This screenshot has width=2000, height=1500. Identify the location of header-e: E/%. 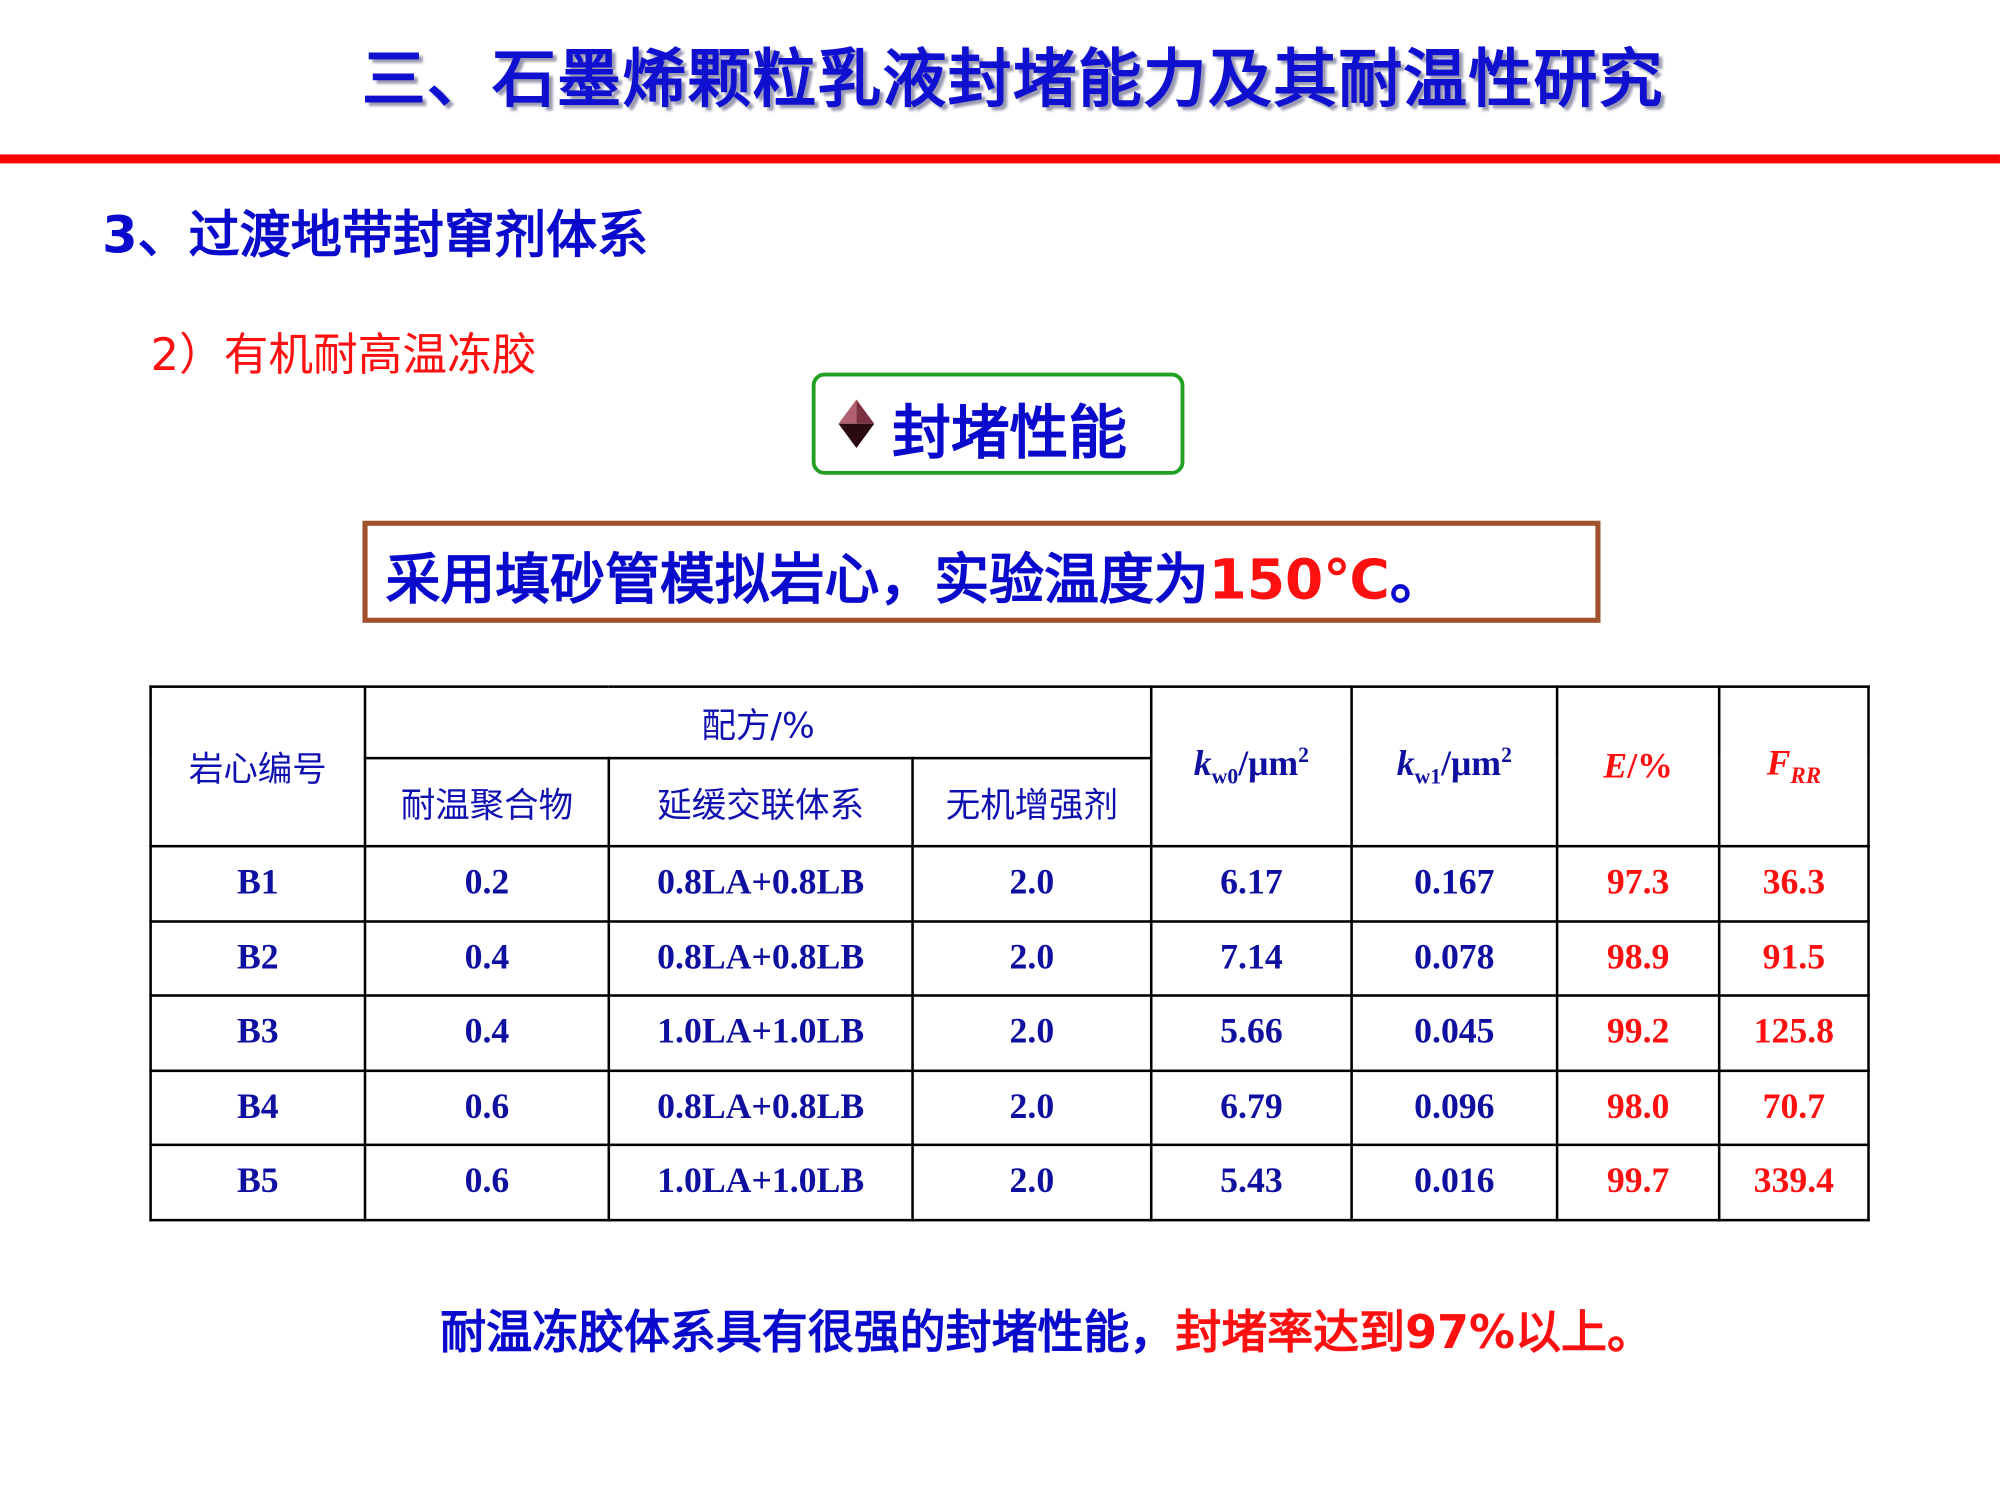
(1638, 766).